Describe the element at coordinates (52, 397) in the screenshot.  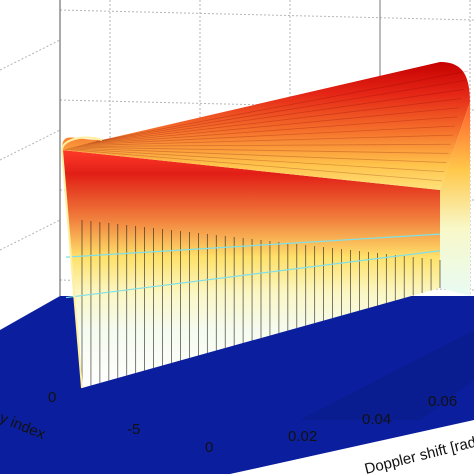
I see `y-tick-label: 0` at that location.